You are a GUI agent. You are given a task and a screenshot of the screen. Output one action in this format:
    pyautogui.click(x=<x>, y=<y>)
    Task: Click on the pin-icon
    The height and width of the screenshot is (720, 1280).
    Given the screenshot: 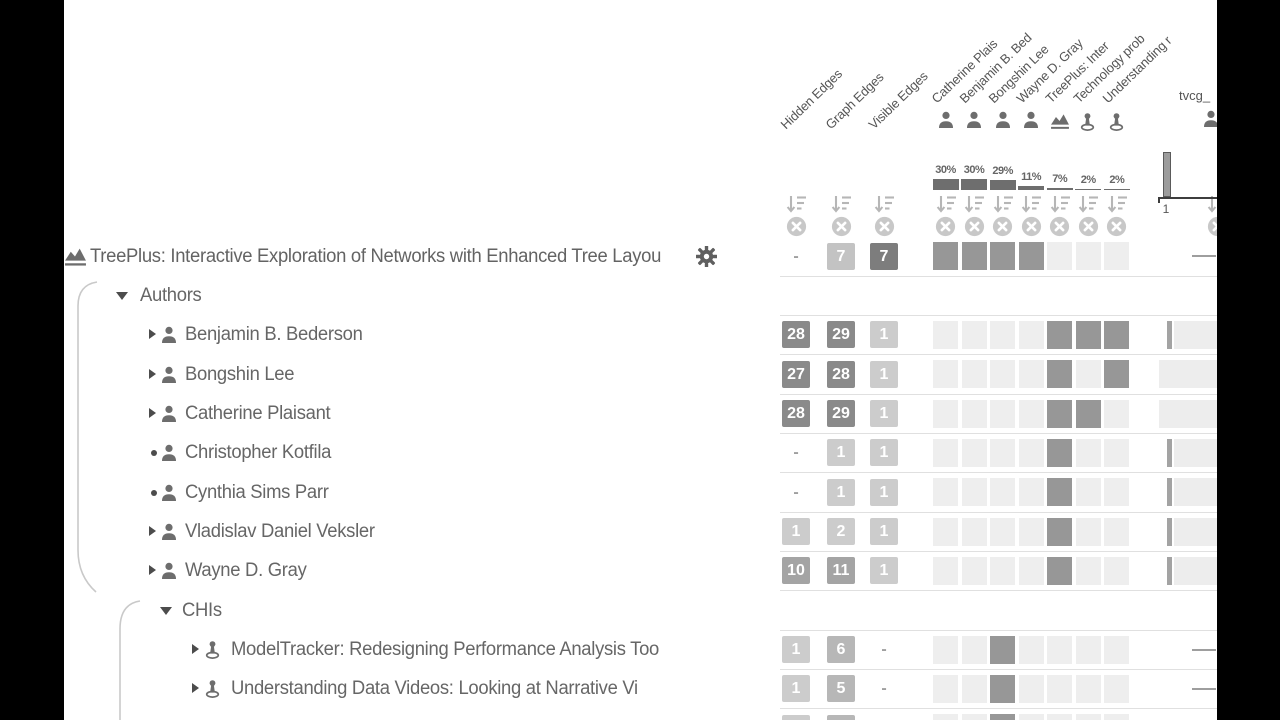 What is the action you would take?
    pyautogui.click(x=1087, y=125)
    